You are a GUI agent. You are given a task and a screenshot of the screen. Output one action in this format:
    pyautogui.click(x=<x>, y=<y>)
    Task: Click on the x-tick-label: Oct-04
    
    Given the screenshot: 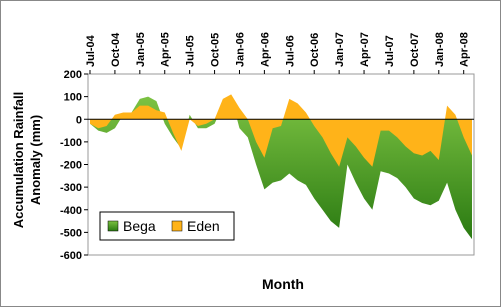 What is the action you would take?
    pyautogui.click(x=116, y=49)
    